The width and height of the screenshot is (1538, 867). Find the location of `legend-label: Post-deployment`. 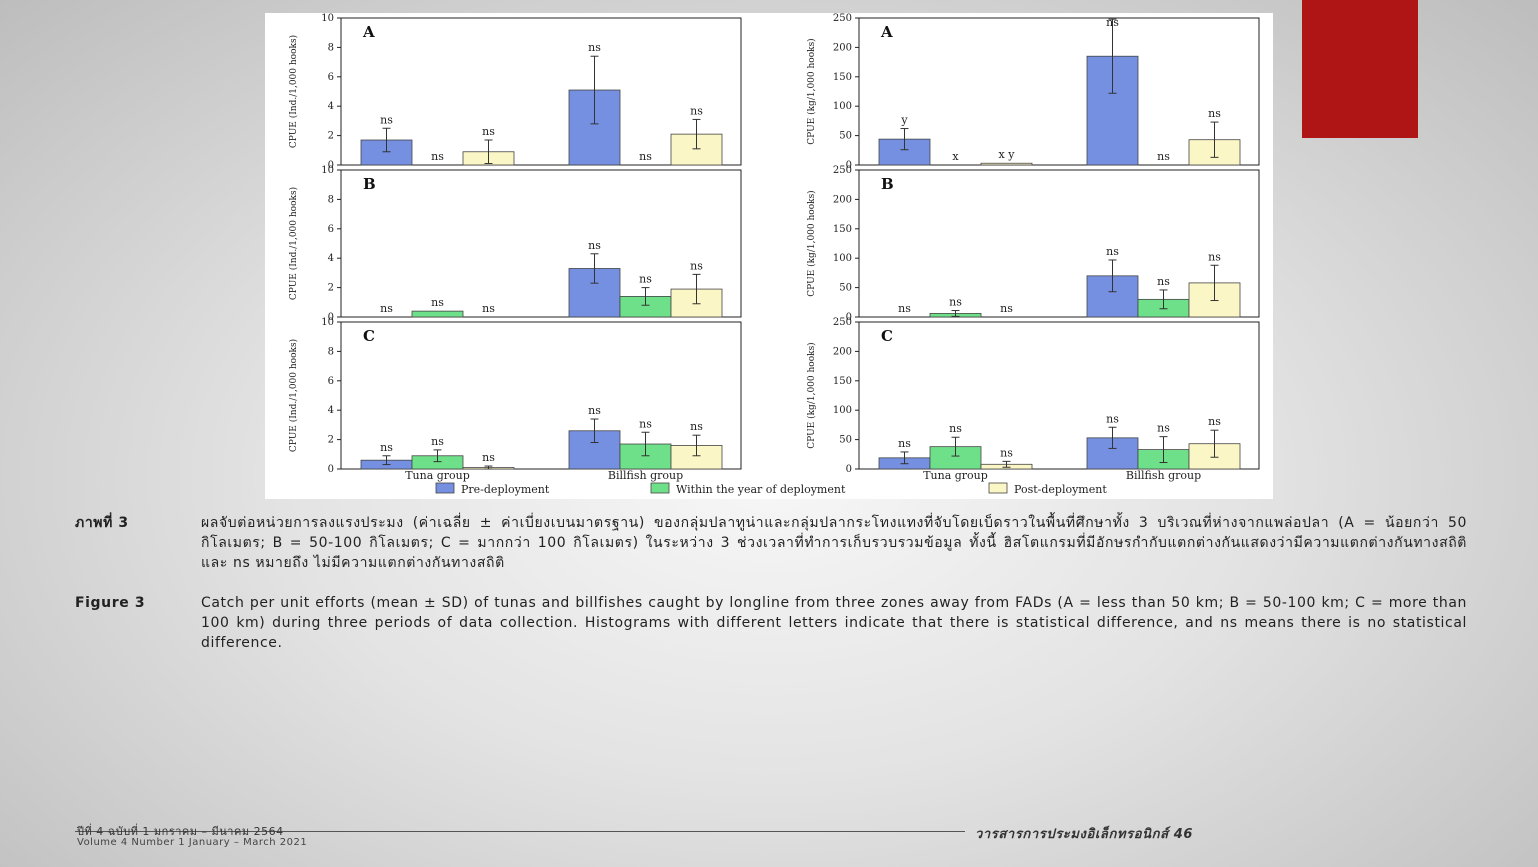

legend-label: Post-deployment is located at coordinates (1060, 489).